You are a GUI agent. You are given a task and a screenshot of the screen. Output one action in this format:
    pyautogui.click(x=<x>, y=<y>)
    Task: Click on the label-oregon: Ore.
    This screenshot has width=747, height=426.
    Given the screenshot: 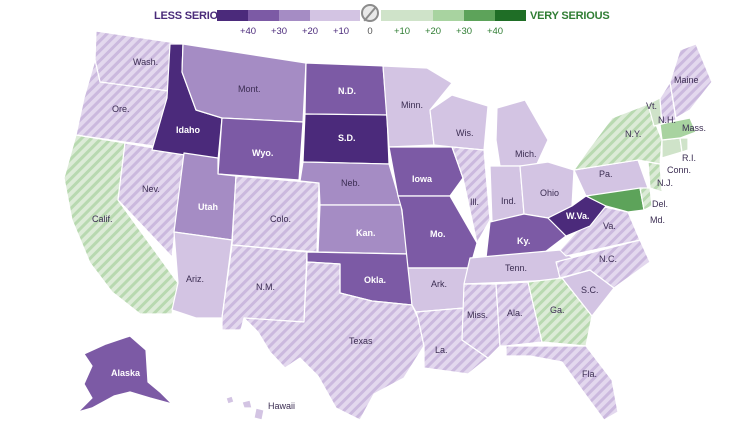 What is the action you would take?
    pyautogui.click(x=121, y=109)
    